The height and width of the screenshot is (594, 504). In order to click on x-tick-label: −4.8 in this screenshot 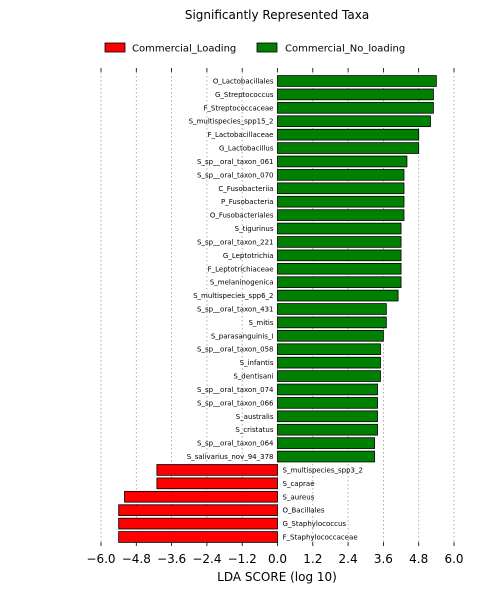, I will do `click(136, 559)`.